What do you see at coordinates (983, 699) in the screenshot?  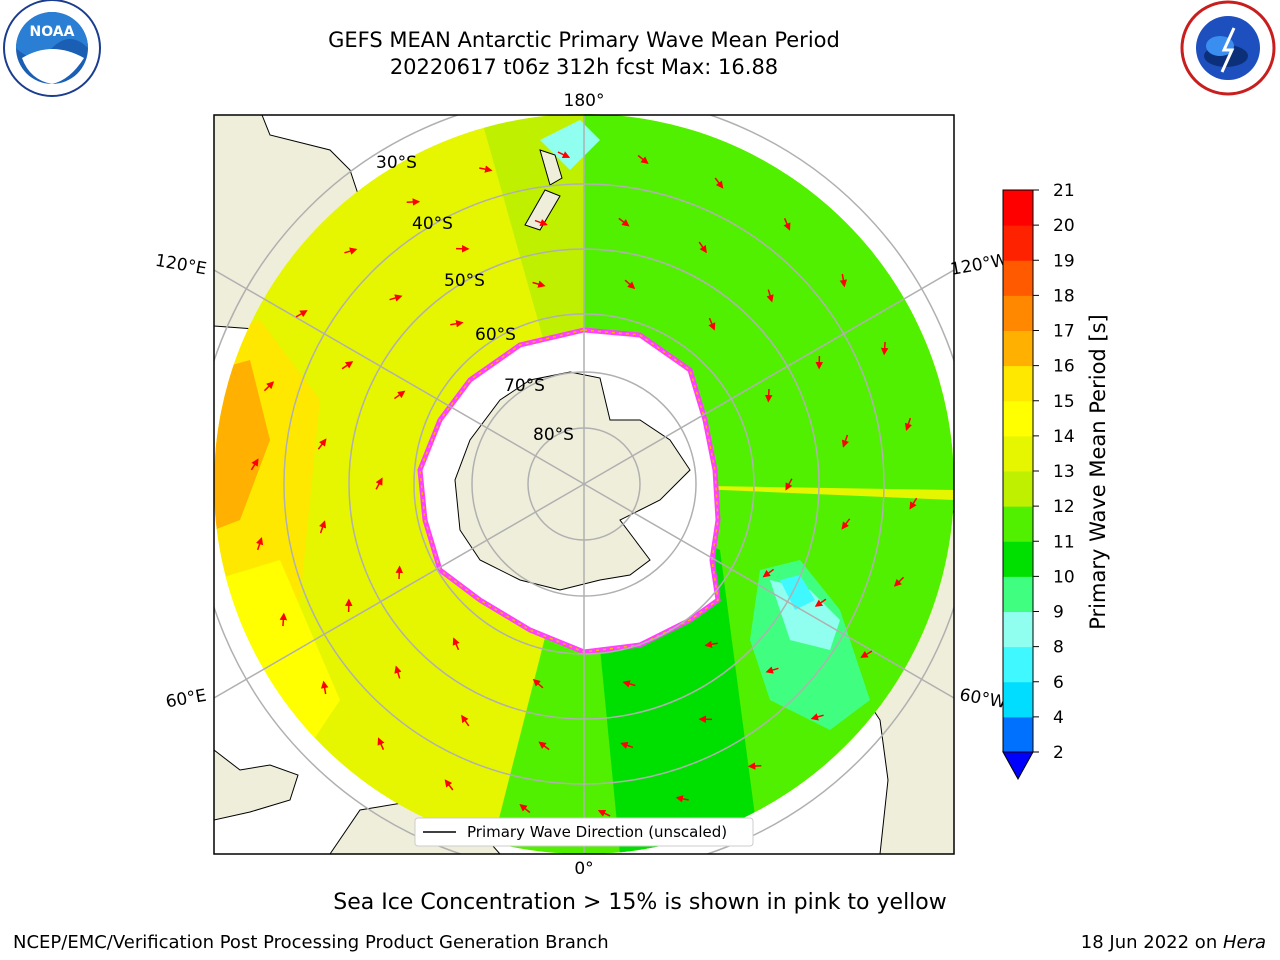 I see `lon-label-lower-right: 60°W` at bounding box center [983, 699].